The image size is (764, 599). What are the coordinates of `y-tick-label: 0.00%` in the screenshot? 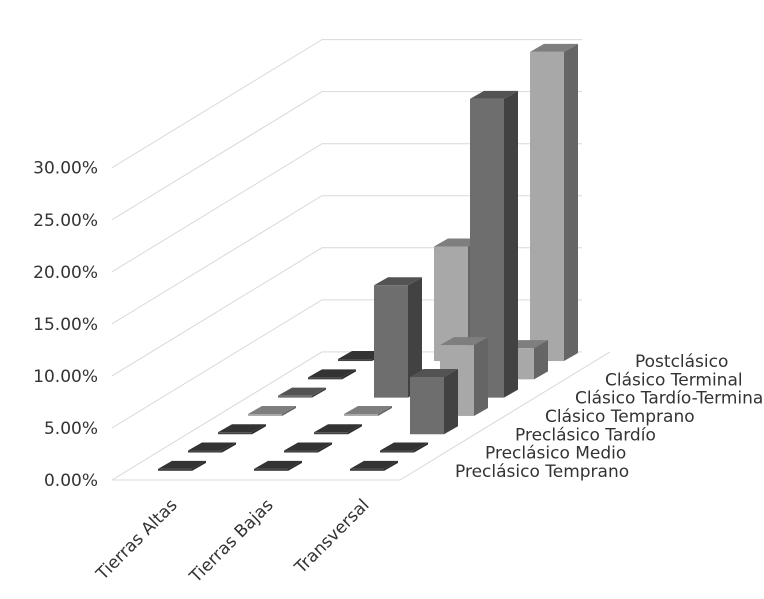 It's located at (71, 481).